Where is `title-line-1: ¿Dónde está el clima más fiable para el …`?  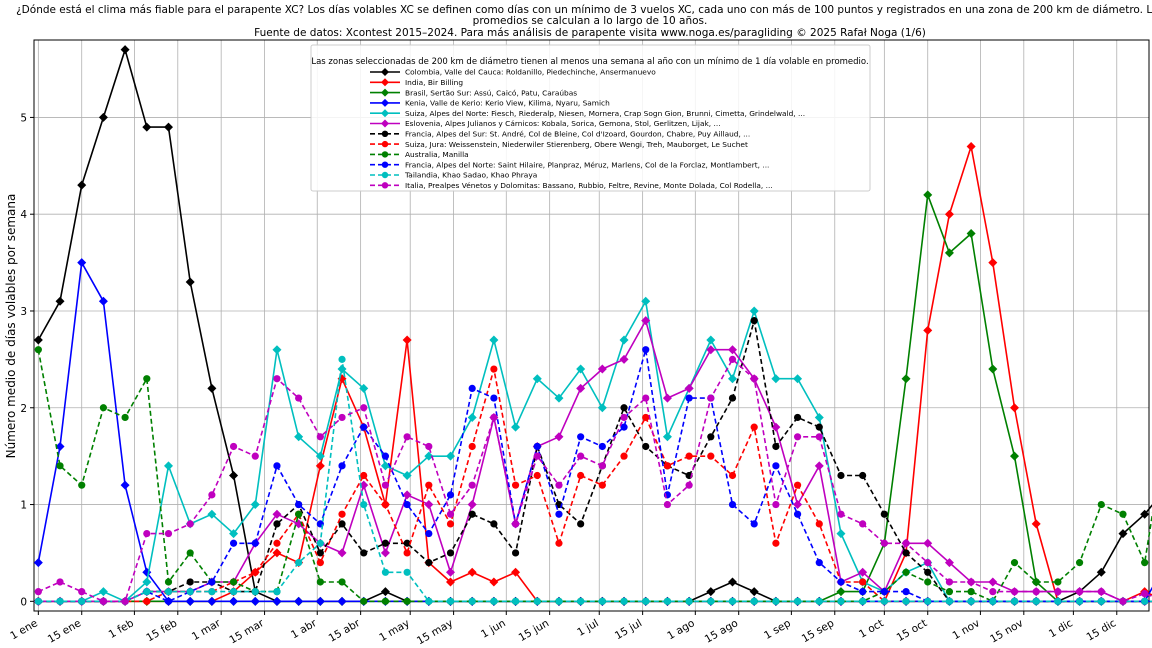 title-line-1: ¿Dónde está el clima más fiable para el … is located at coordinates (584, 10).